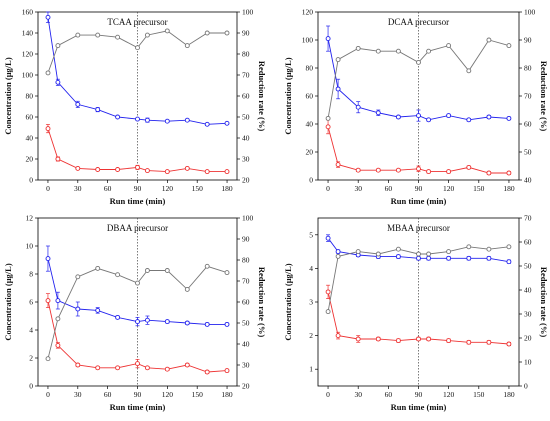 This screenshot has width=550, height=421. Describe the element at coordinates (418, 228) in the screenshot. I see `panel-title: MBAA precursor` at that location.